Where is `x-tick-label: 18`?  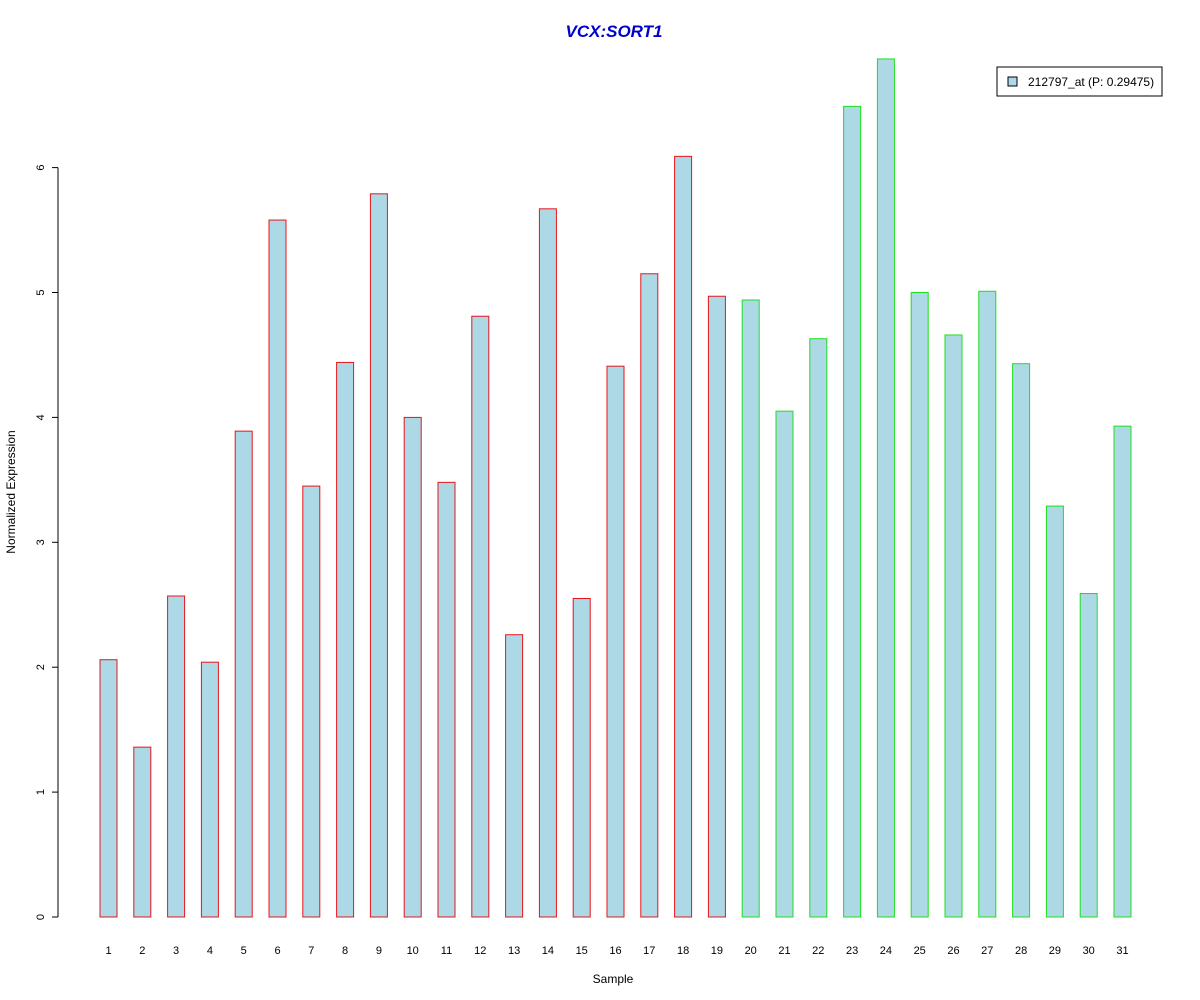 x-tick-label: 18 is located at coordinates (683, 951).